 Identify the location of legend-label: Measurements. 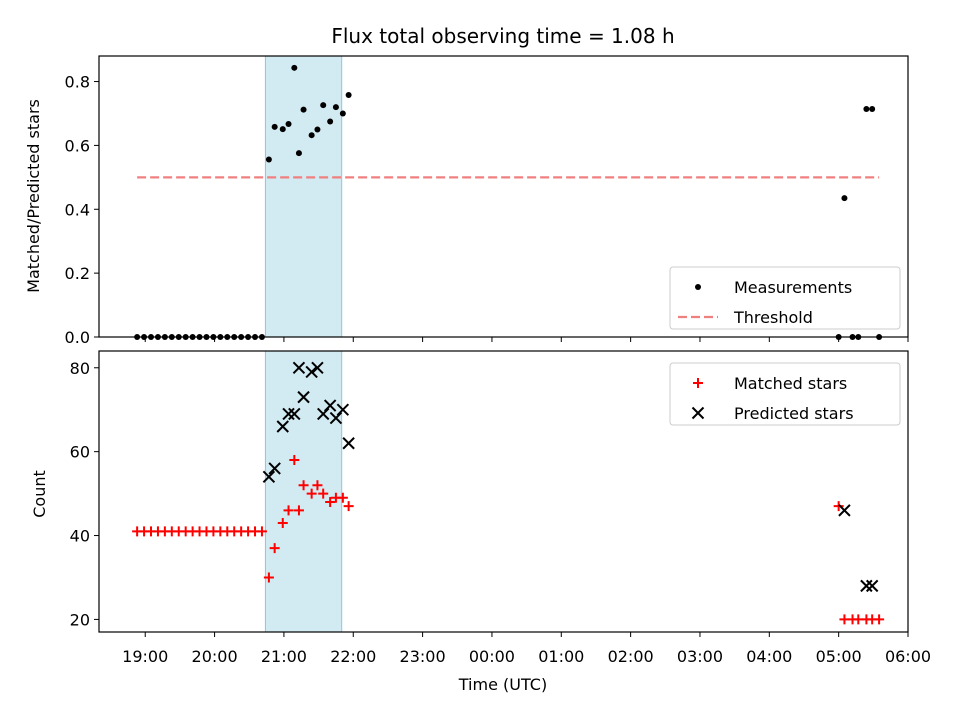
(793, 287).